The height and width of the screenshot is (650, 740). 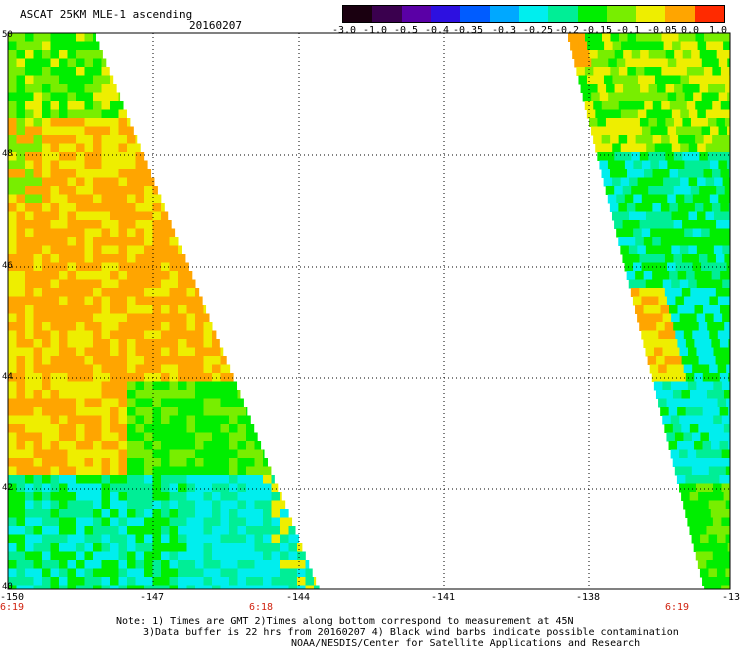 What do you see at coordinates (690, 30) in the screenshot?
I see `scale-label: 0.0` at bounding box center [690, 30].